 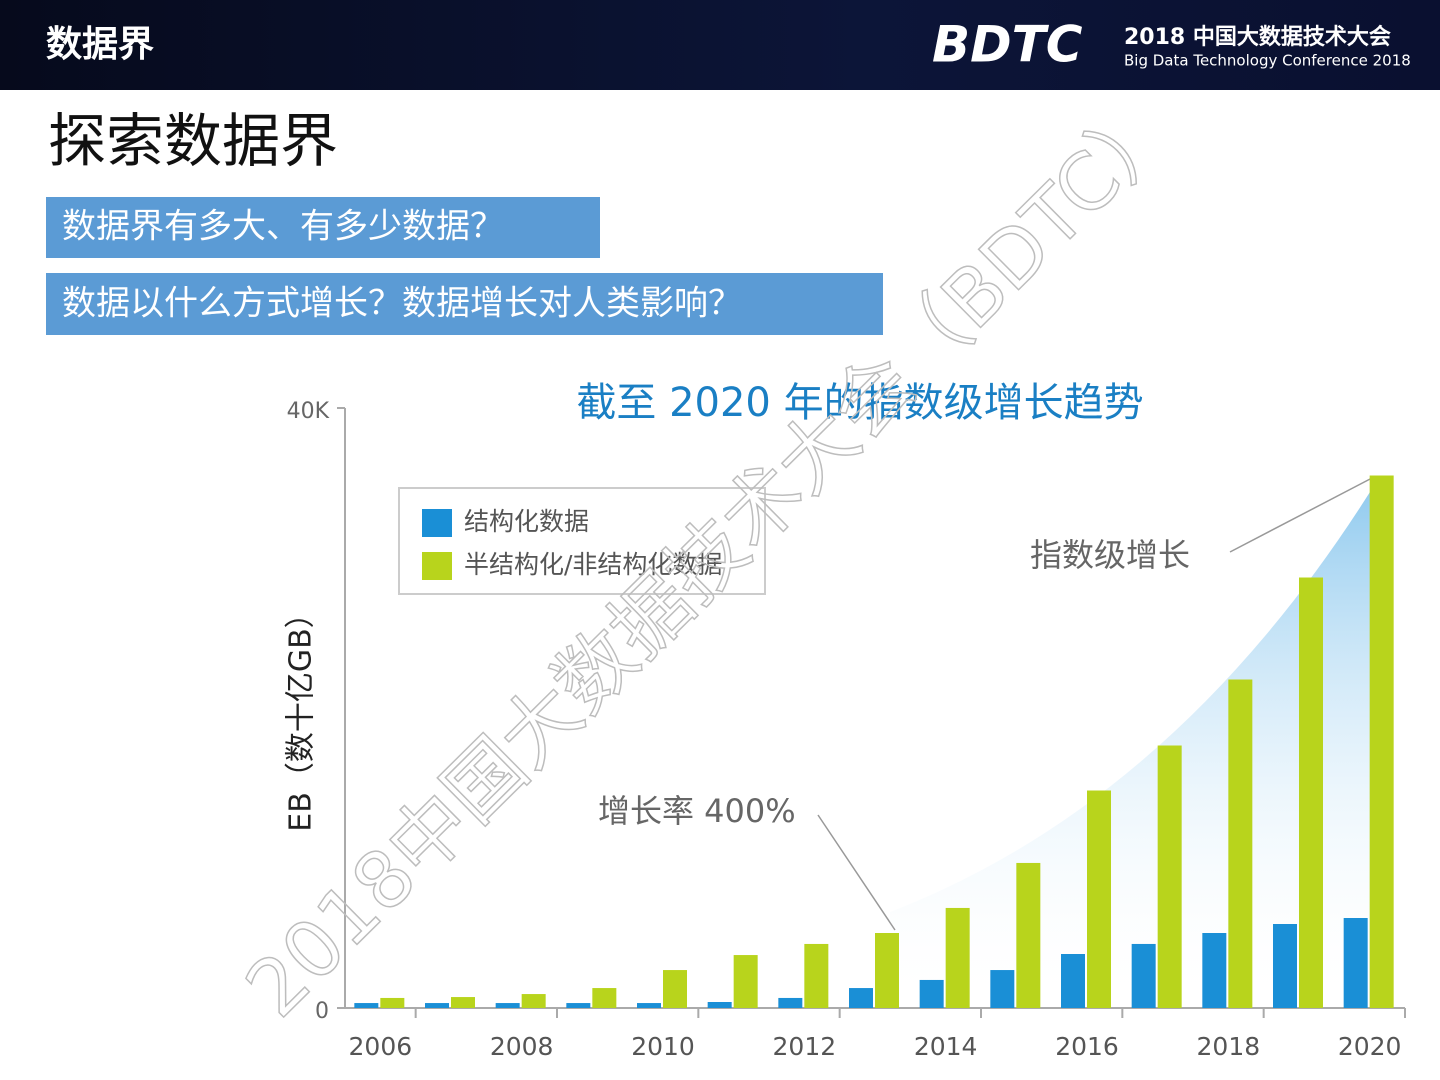 What do you see at coordinates (193, 141) in the screenshot?
I see `slide-title: 探索数据界` at bounding box center [193, 141].